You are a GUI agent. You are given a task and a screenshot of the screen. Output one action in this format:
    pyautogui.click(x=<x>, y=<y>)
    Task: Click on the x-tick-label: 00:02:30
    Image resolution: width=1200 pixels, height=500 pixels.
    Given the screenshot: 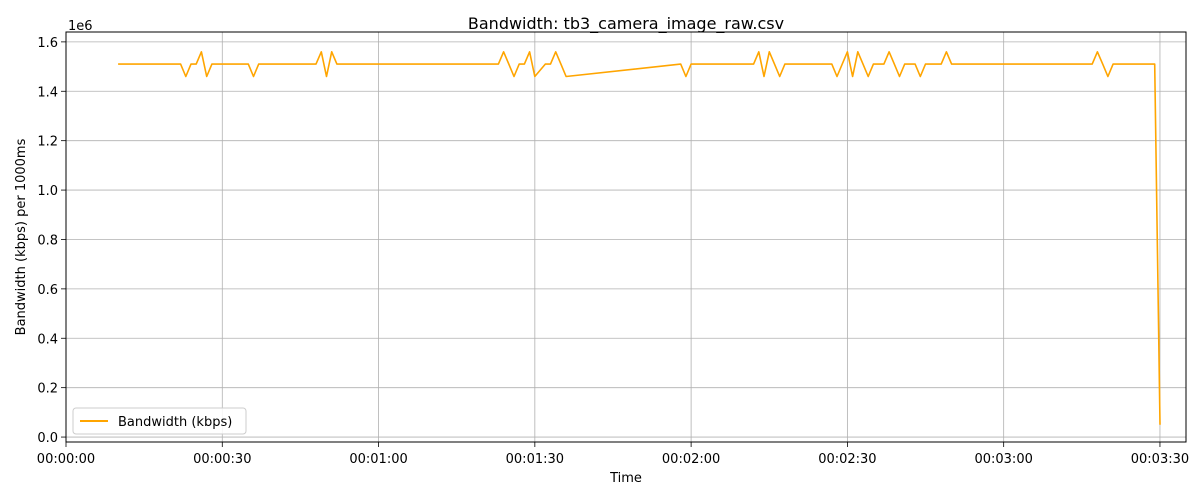 What is the action you would take?
    pyautogui.click(x=847, y=459)
    